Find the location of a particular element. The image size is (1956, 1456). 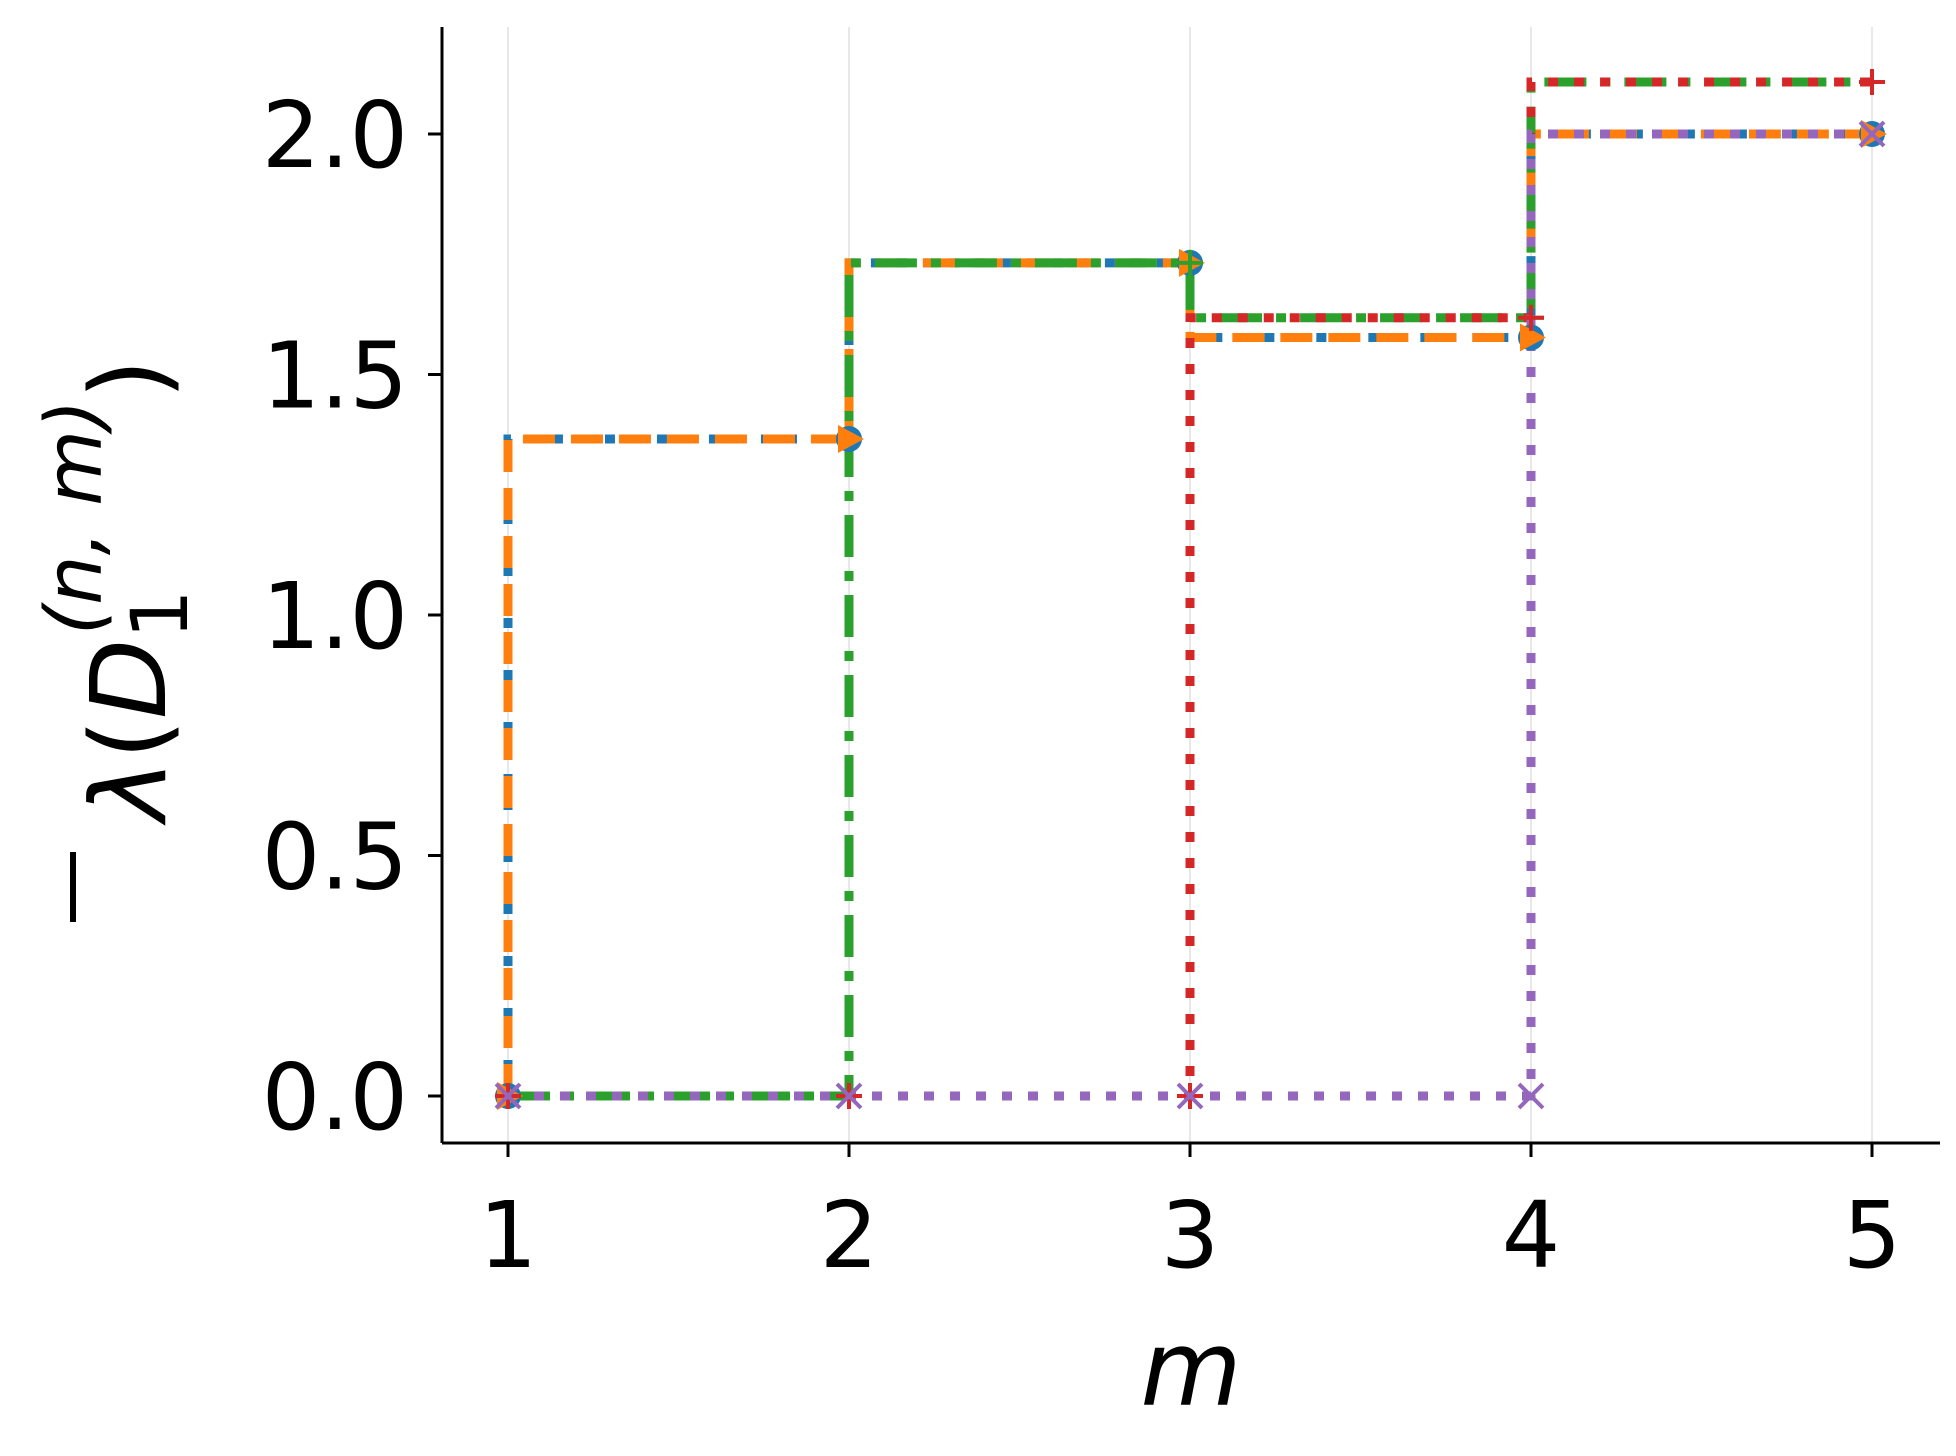

y-tick-label-1: 0.5 is located at coordinates (335, 857).